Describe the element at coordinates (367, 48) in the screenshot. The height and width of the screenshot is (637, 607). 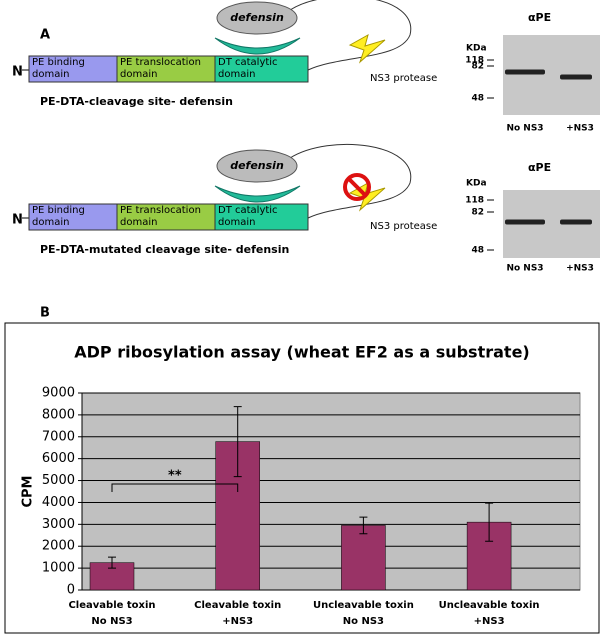
I see `protease-bolt` at that location.